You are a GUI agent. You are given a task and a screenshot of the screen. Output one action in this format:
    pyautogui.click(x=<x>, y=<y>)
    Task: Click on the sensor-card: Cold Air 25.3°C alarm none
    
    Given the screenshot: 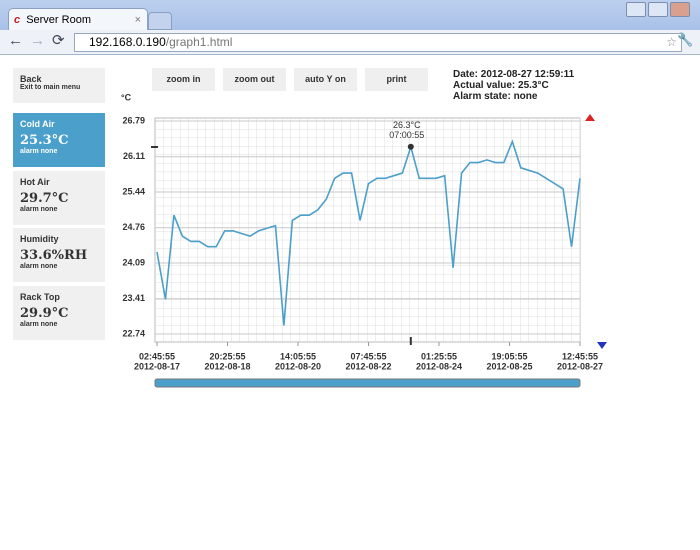 What is the action you would take?
    pyautogui.click(x=59, y=140)
    